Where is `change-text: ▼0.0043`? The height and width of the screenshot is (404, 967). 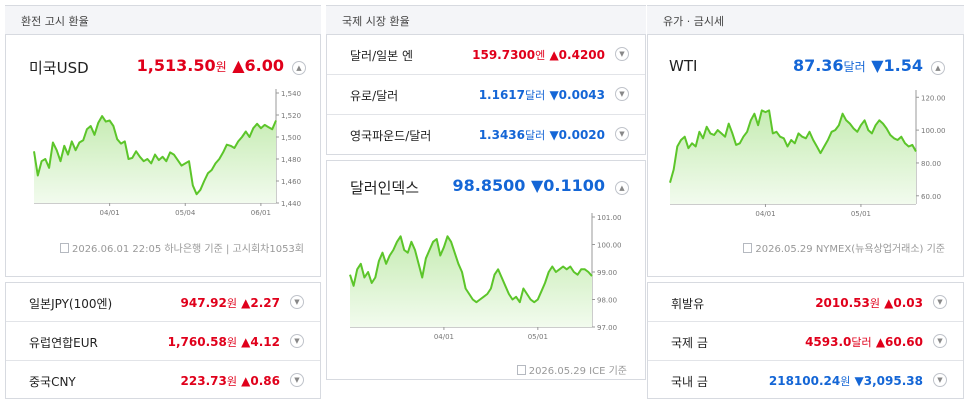
change-text: ▼0.0043 is located at coordinates (577, 95).